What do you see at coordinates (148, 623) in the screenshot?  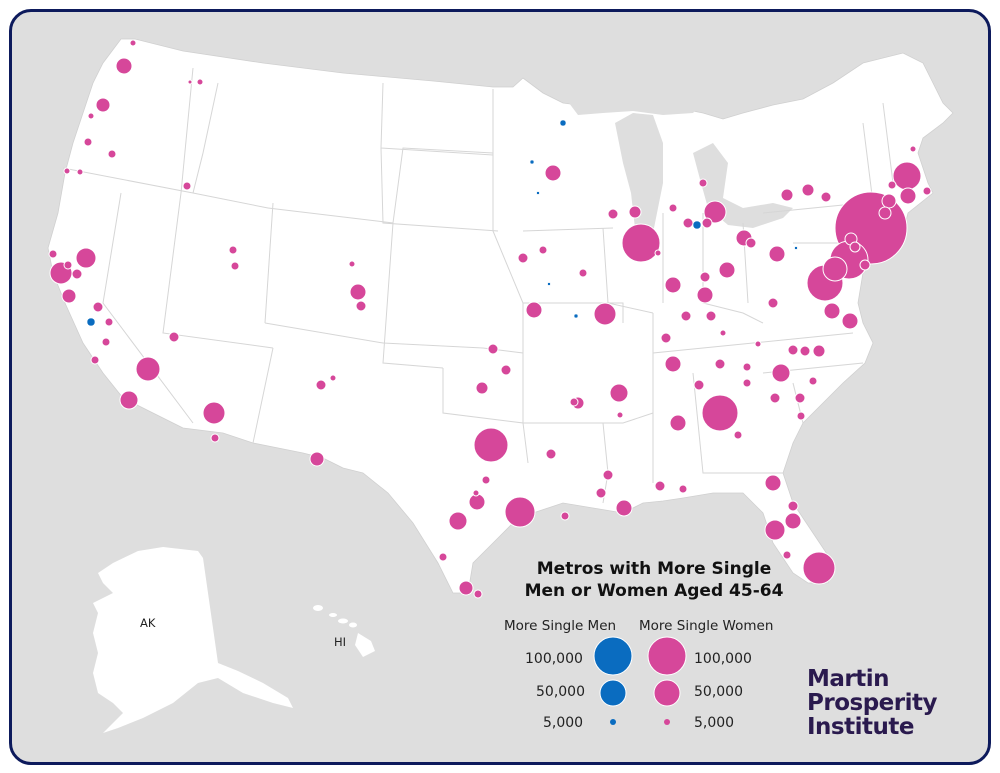 I see `label-alaska: AK` at bounding box center [148, 623].